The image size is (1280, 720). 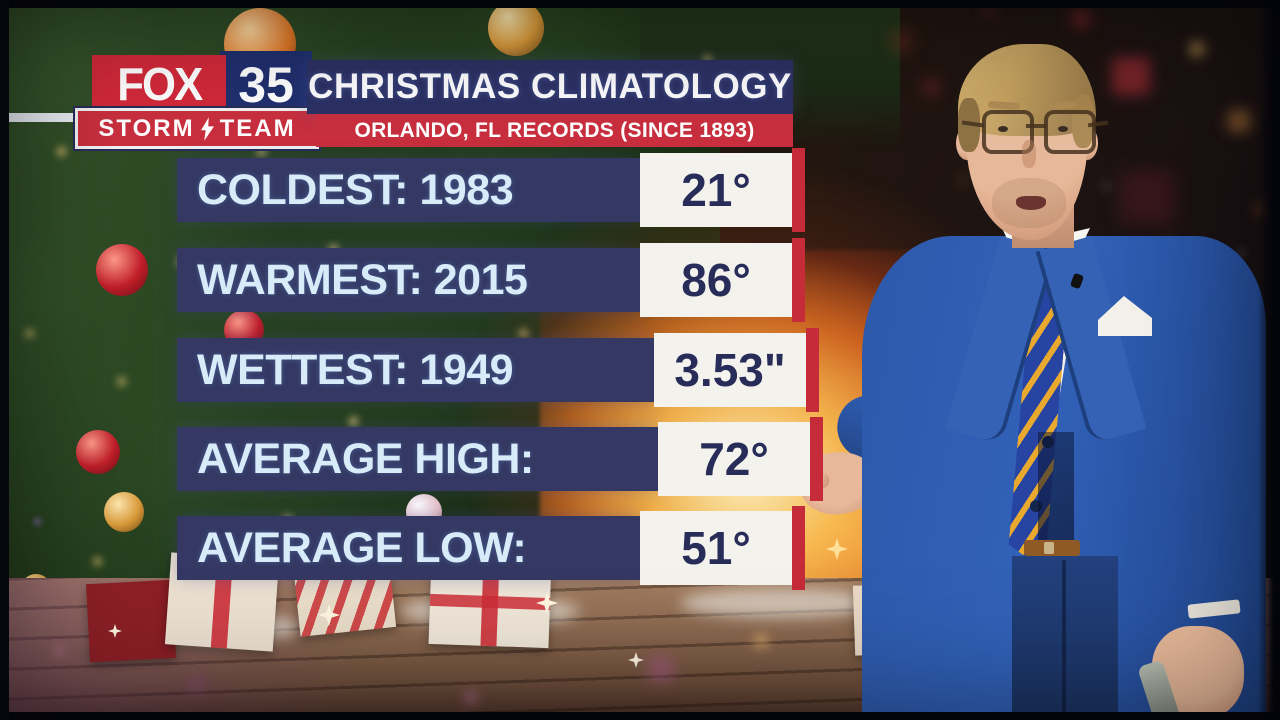 I want to click on record-row: AVERAGE LOW: 51°, so click(x=415, y=548).